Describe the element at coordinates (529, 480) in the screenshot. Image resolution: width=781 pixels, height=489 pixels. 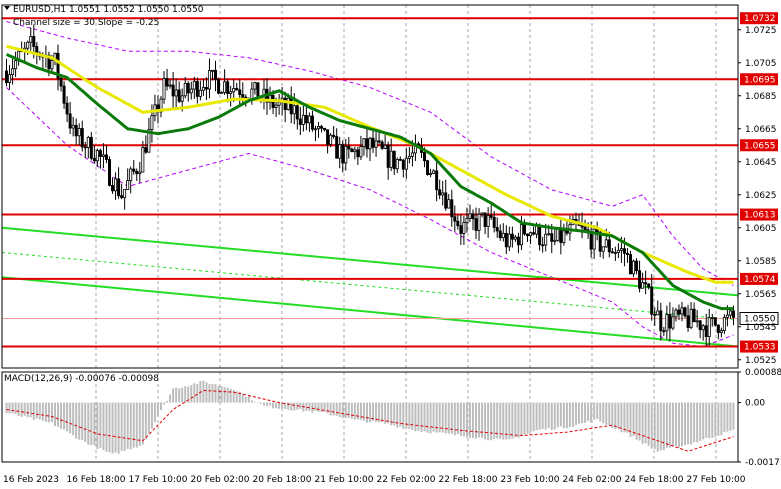
I see `x-tick-label: 23 Feb 10:00` at that location.